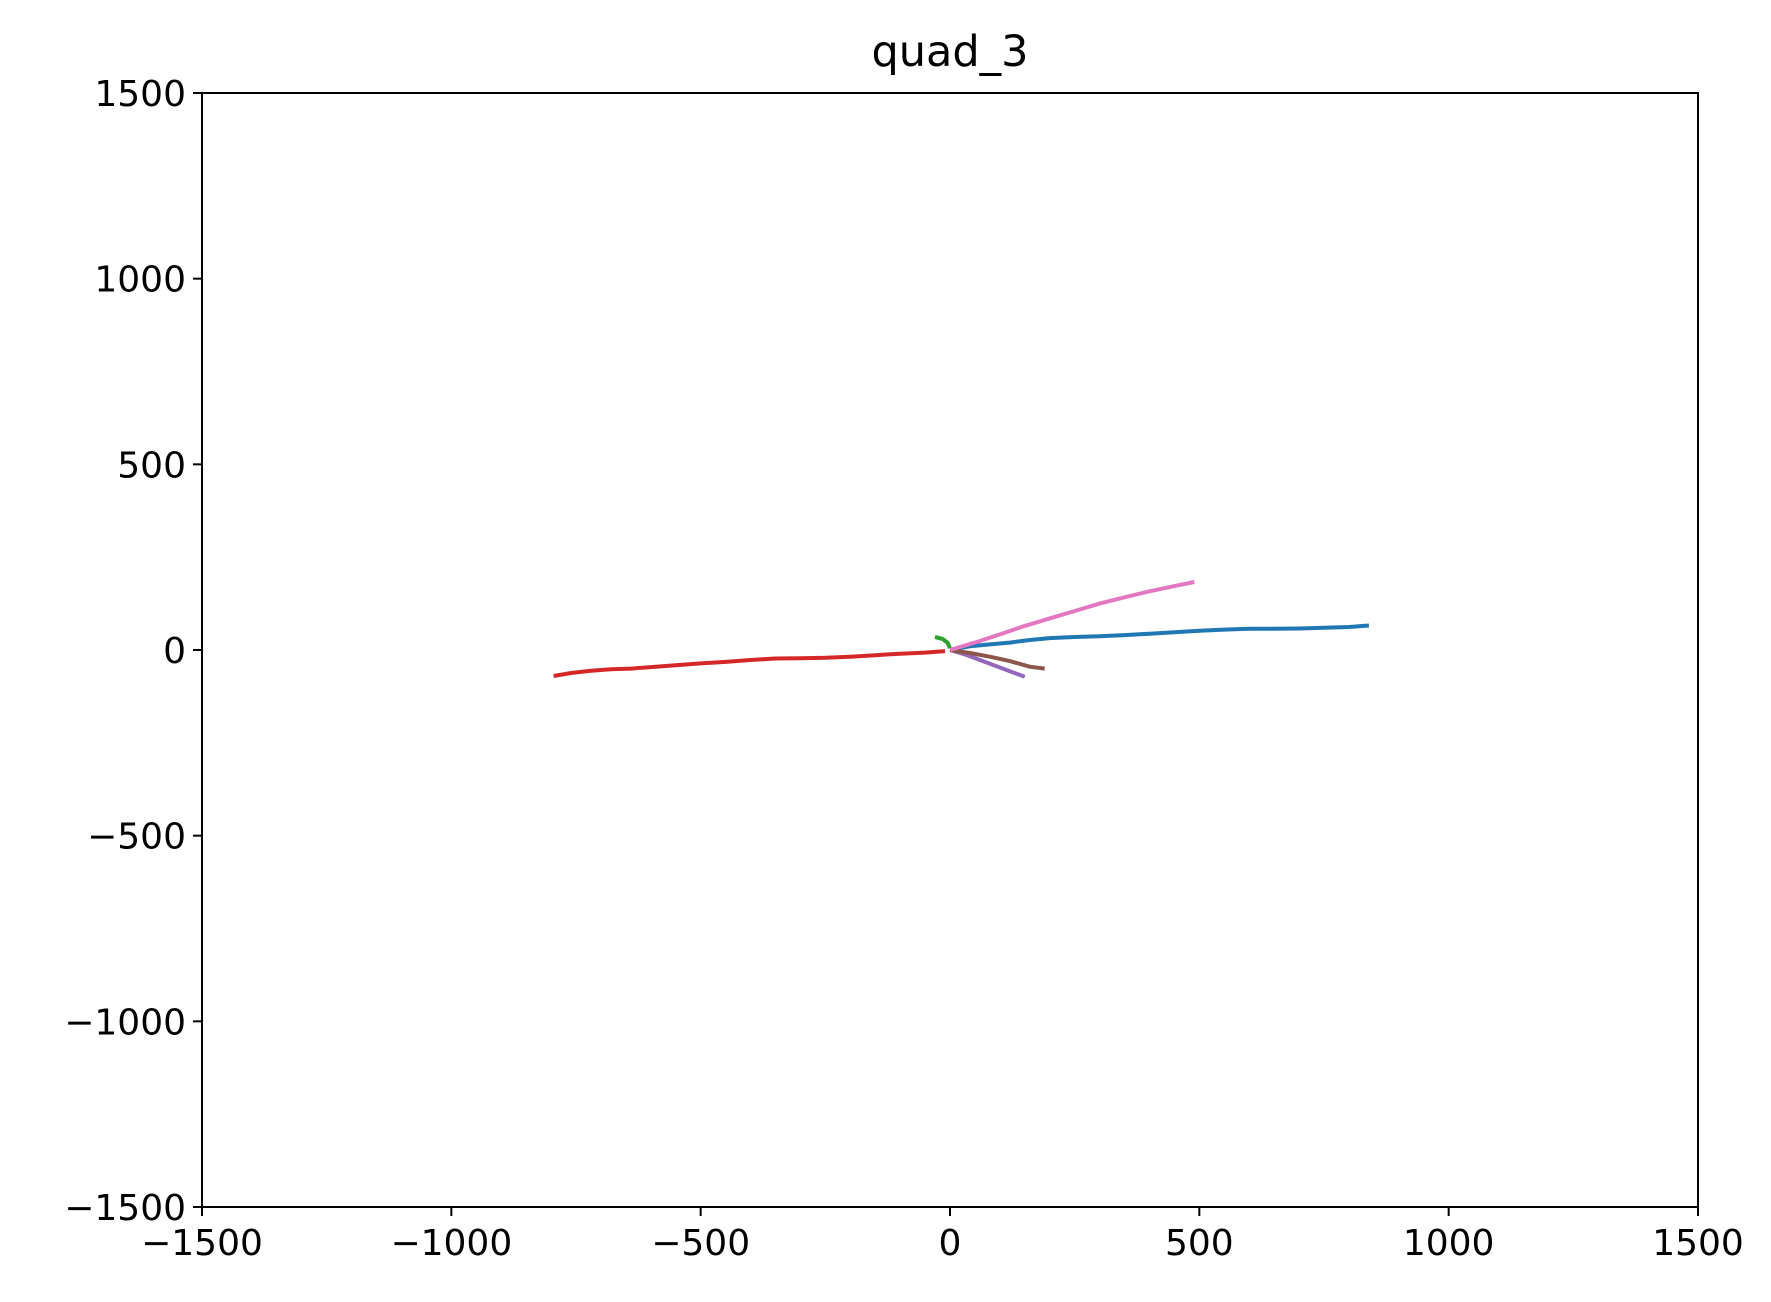  What do you see at coordinates (140, 280) in the screenshot?
I see `y-tick-label: 1000` at bounding box center [140, 280].